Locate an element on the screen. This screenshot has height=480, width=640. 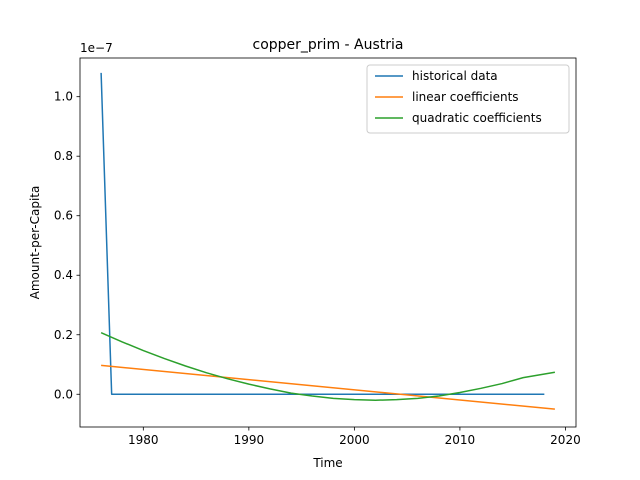
legend-label-1: historical data is located at coordinates (455, 76).